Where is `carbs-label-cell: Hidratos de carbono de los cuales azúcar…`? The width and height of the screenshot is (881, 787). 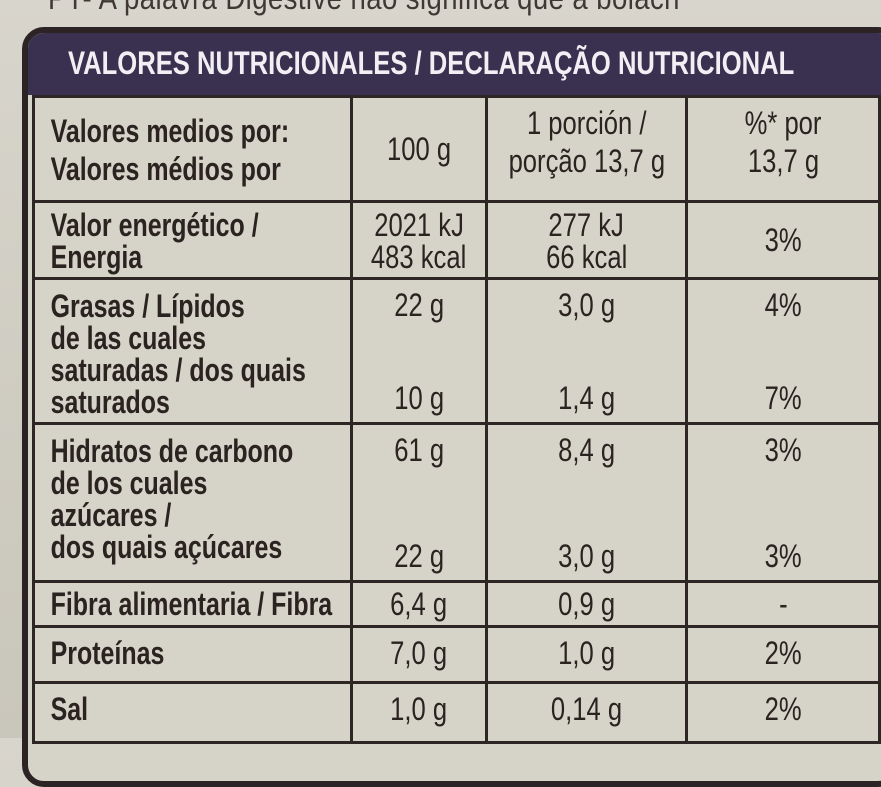 carbs-label-cell: Hidratos de carbono de los cuales azúcar… is located at coordinates (192, 502).